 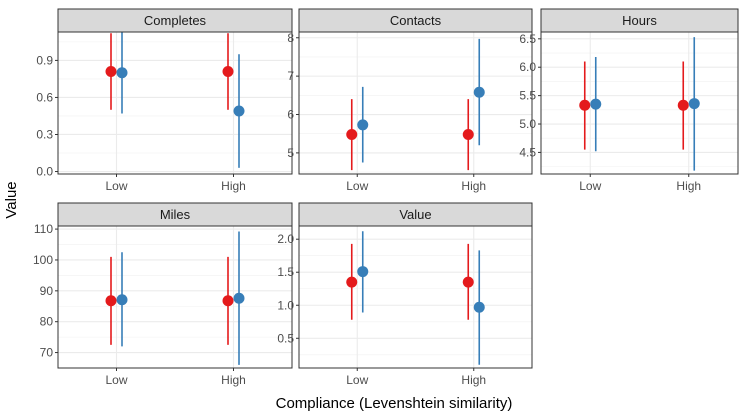 What do you see at coordinates (285, 338) in the screenshot?
I see `y-tick-label: 0.5` at bounding box center [285, 338].